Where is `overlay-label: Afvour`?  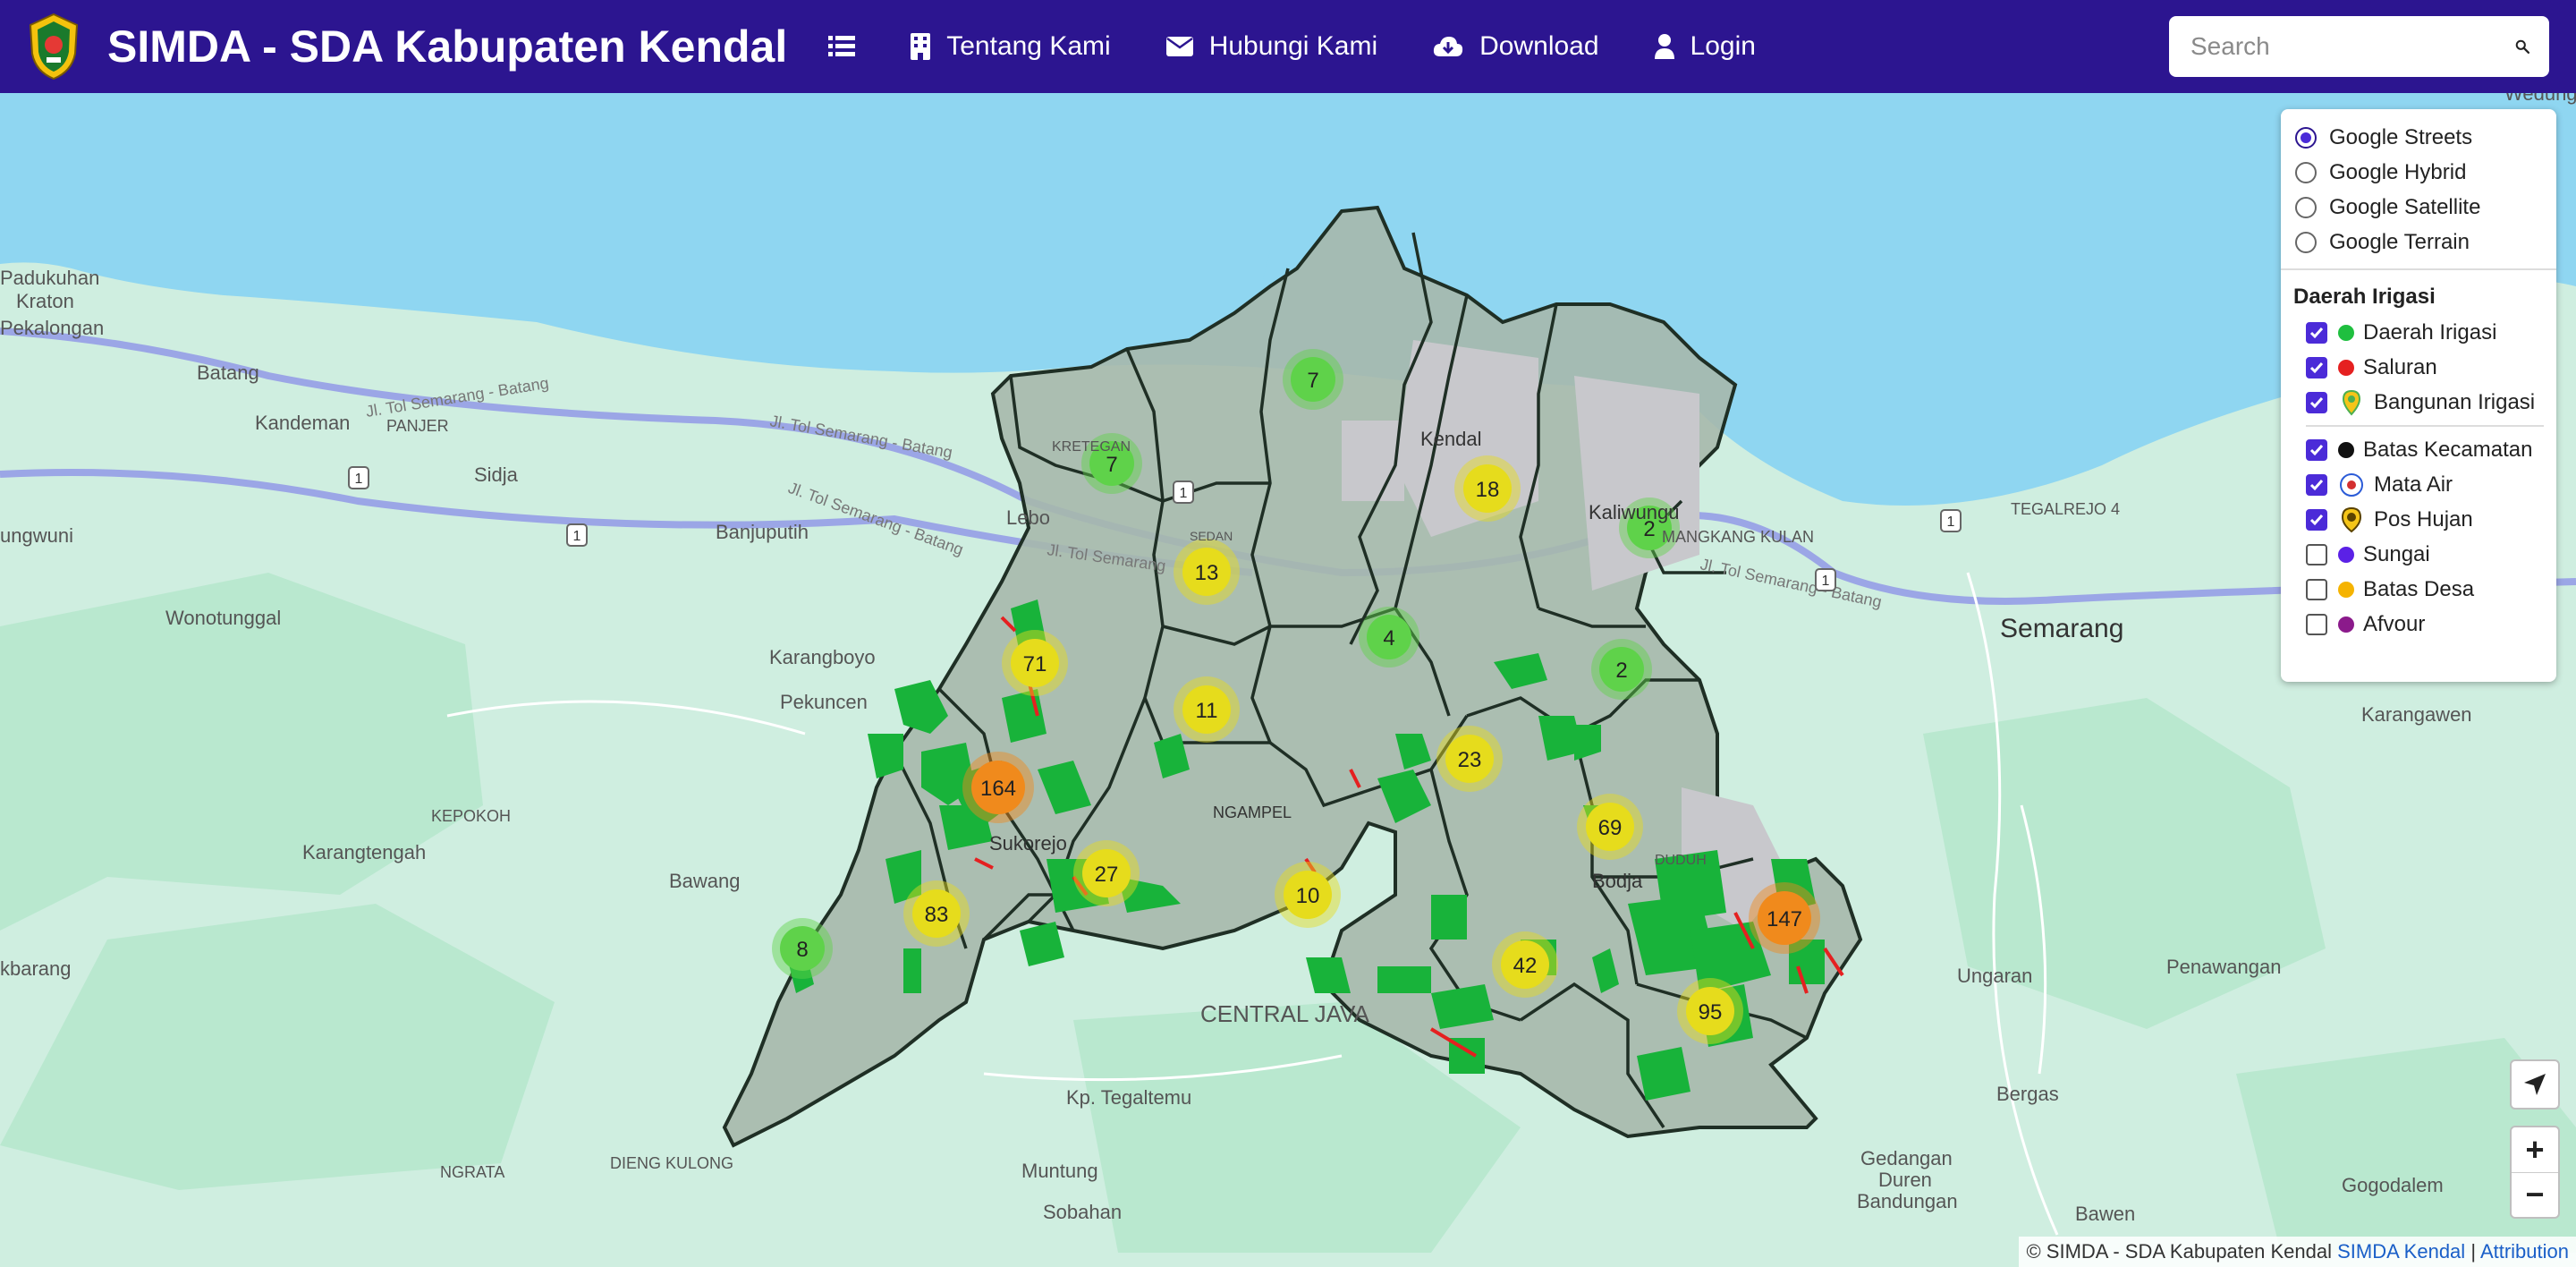
overlay-label: Afvour is located at coordinates (2394, 623).